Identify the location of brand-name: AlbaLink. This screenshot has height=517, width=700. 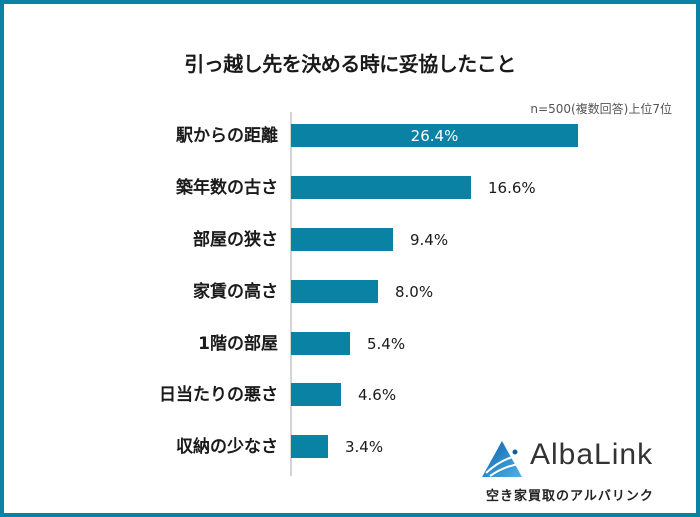
(592, 454).